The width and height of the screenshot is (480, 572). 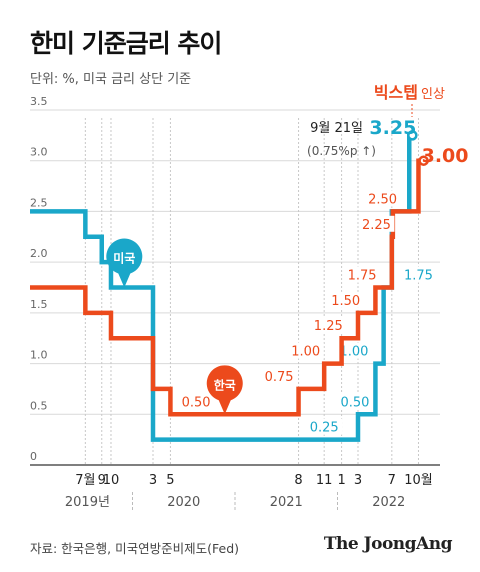 I want to click on brand-logo: The JoongAng, so click(x=388, y=544).